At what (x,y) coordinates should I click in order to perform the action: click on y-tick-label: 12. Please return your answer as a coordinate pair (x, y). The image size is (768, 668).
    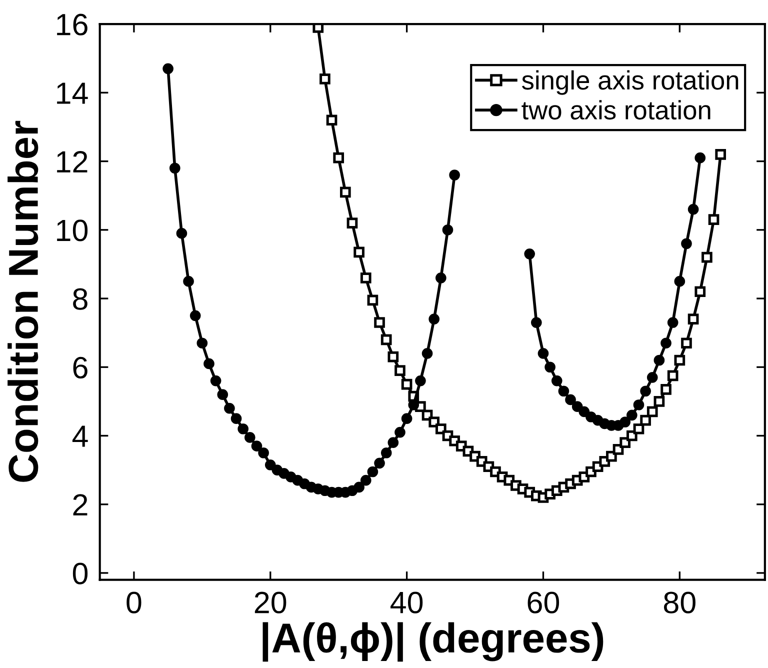
    Looking at the image, I should click on (72, 161).